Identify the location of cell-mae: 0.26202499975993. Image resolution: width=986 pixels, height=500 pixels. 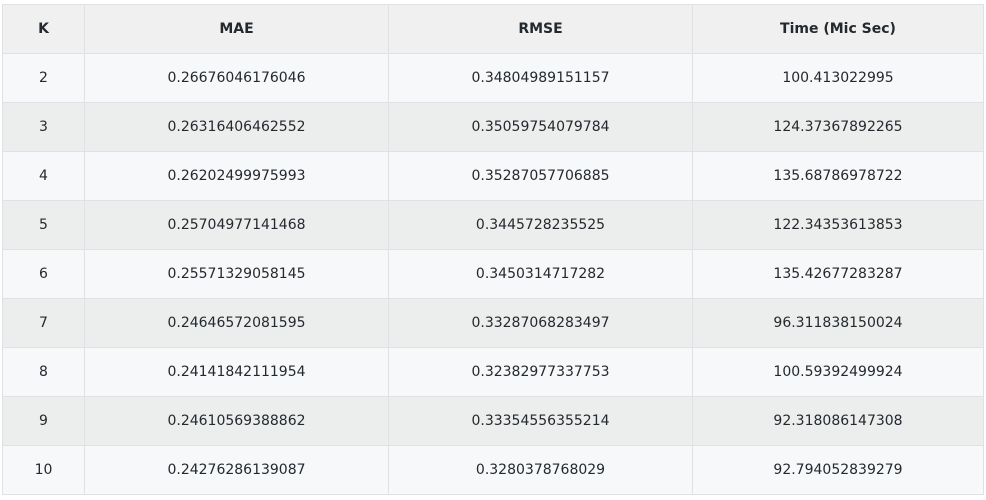
(236, 176).